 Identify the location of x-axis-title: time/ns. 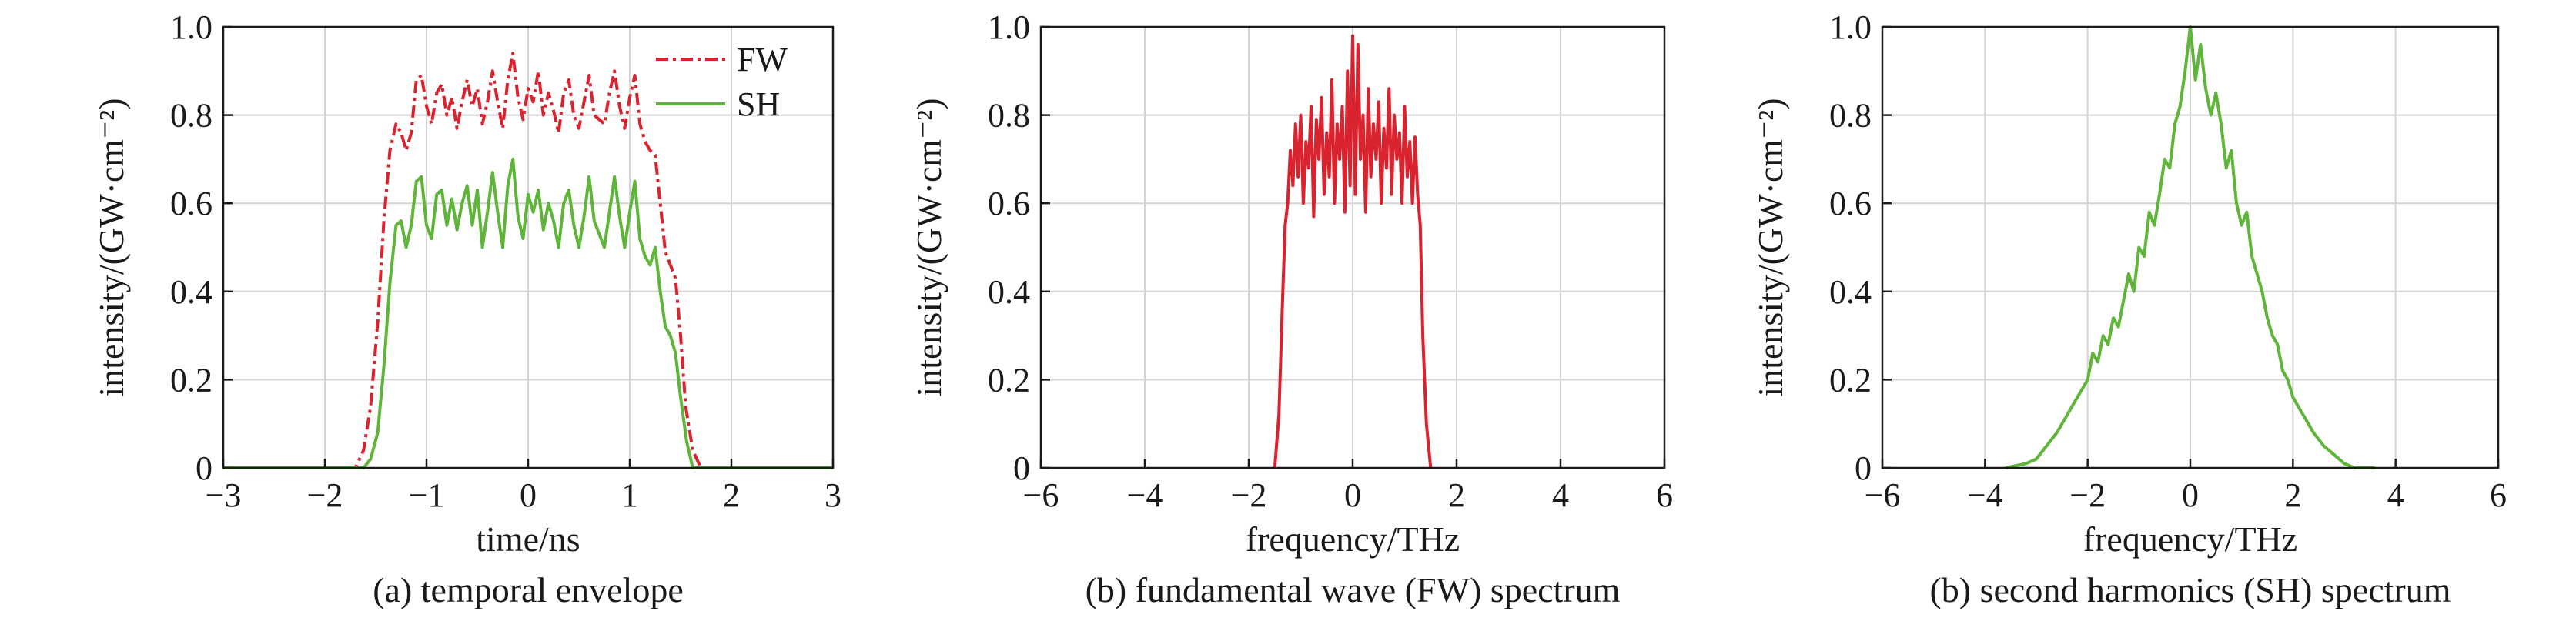
(528, 539).